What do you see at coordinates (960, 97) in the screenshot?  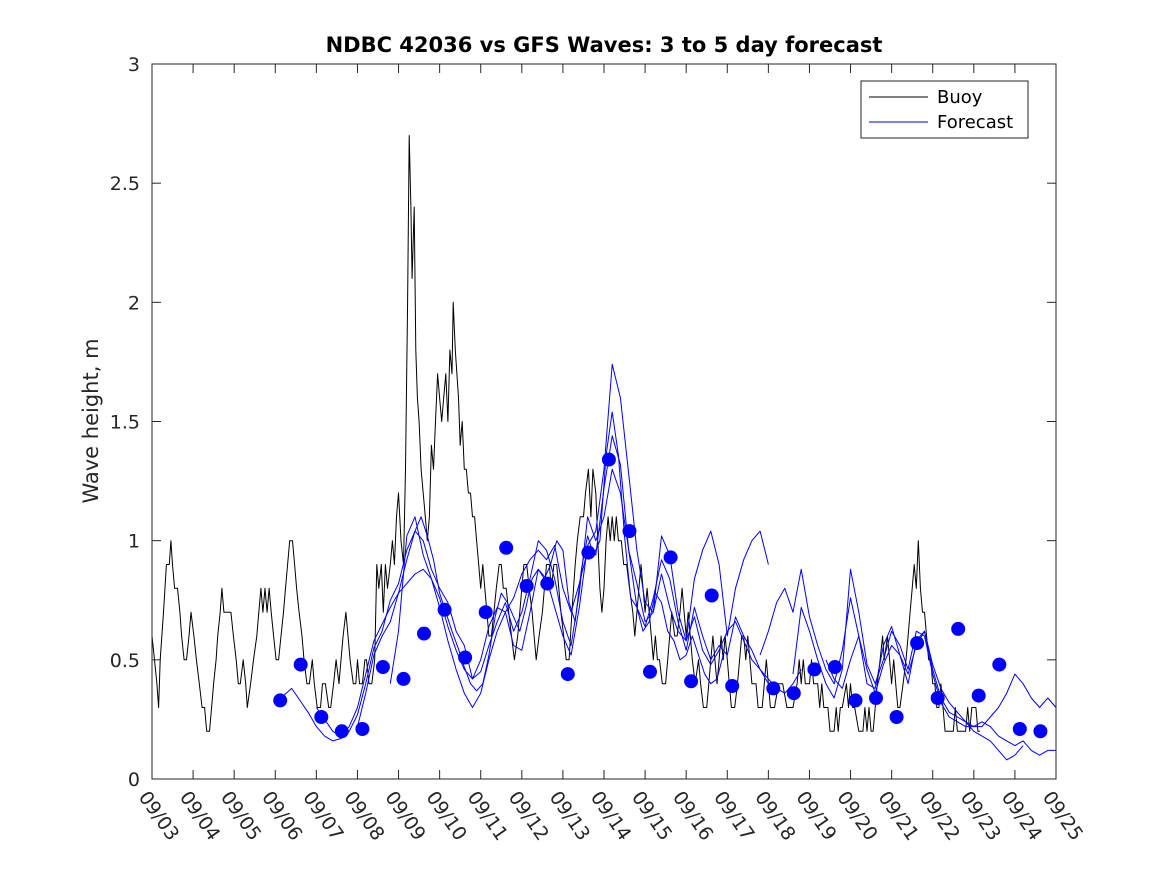 I see `legend-label-buoy: Buoy` at bounding box center [960, 97].